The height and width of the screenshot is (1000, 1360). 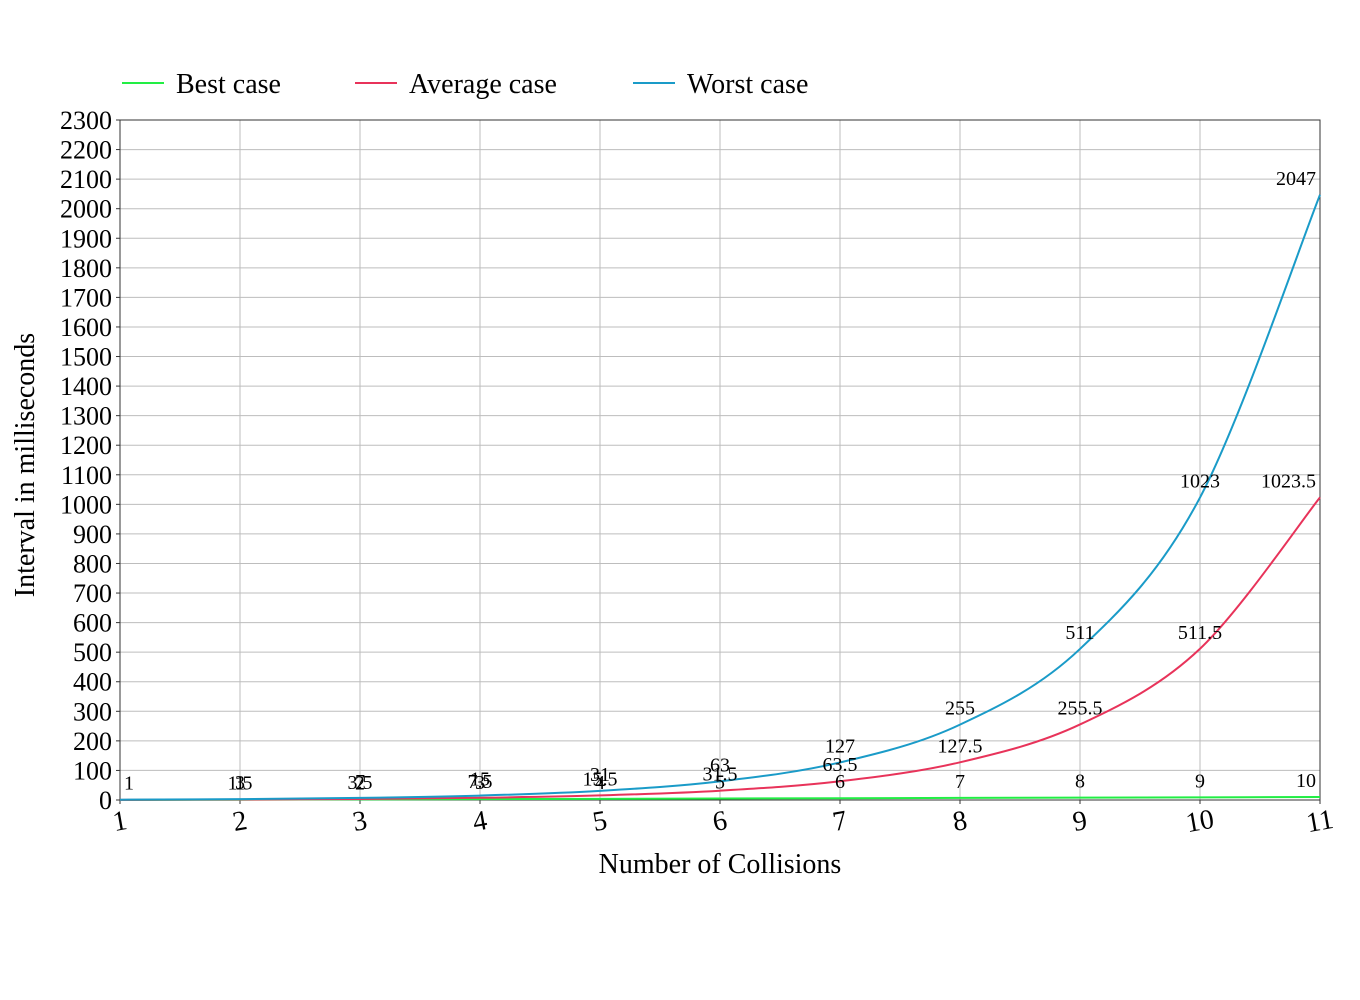 What do you see at coordinates (86, 475) in the screenshot?
I see `y-tick-label: 1100` at bounding box center [86, 475].